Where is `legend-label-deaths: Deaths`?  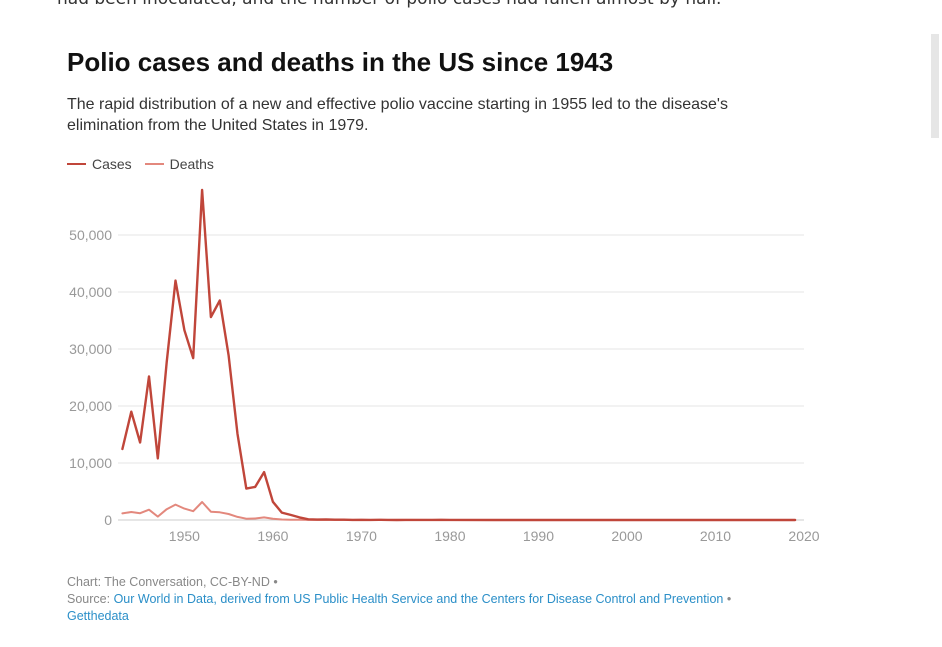 legend-label-deaths: Deaths is located at coordinates (191, 163).